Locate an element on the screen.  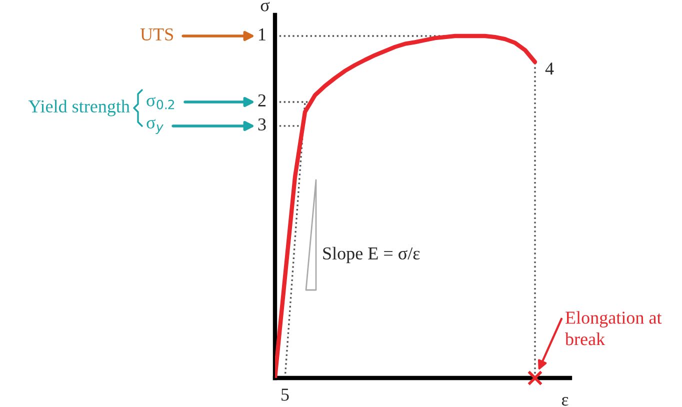
y-axis-title: σ is located at coordinates (265, 7).